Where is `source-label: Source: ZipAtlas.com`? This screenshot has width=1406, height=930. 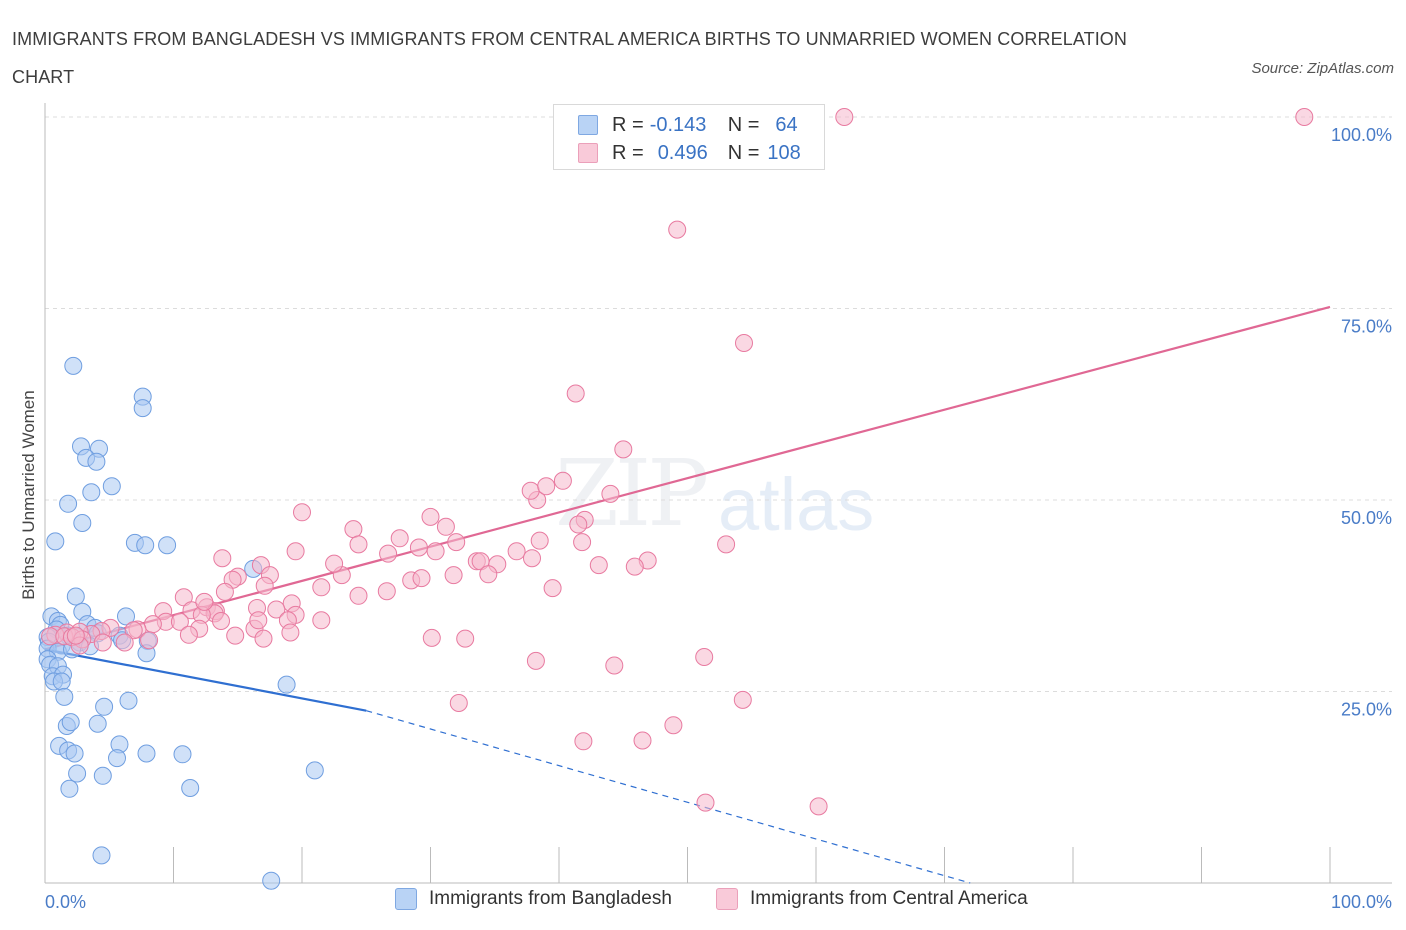
source-label: Source: ZipAtlas.com is located at coordinates (1322, 68).